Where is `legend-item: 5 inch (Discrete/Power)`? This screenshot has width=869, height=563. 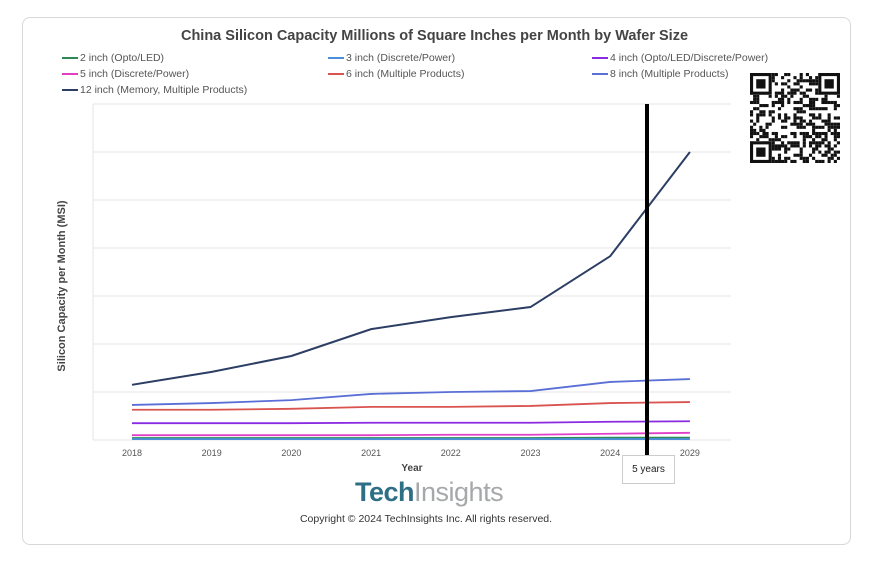 legend-item: 5 inch (Discrete/Power) is located at coordinates (125, 74).